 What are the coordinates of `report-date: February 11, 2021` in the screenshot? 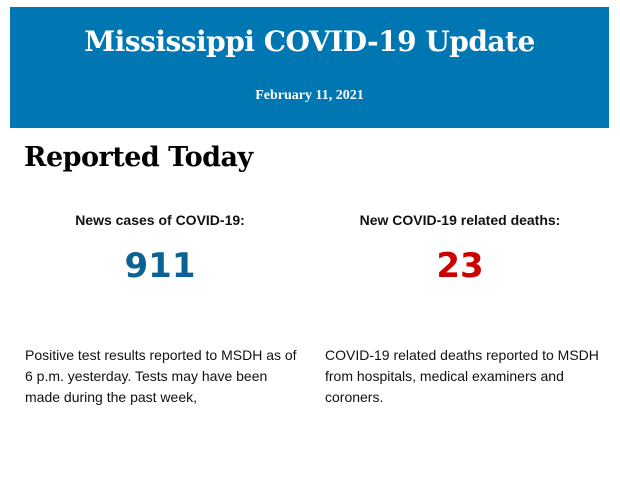 It's located at (309, 95).